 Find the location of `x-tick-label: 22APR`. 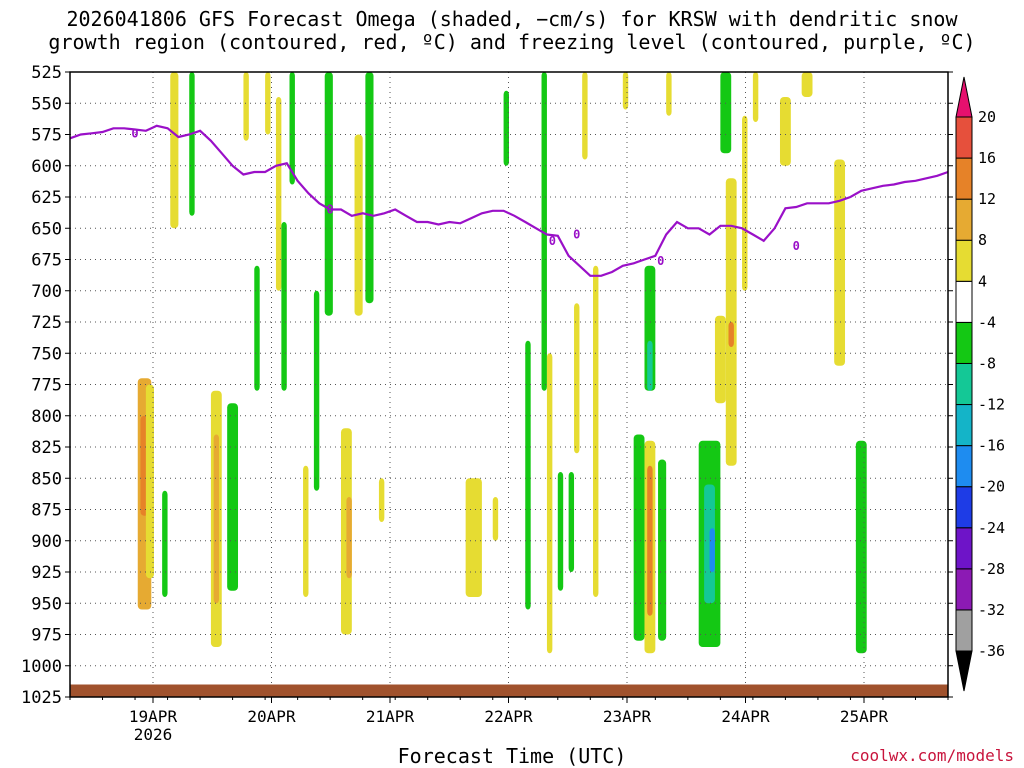

x-tick-label: 22APR is located at coordinates (508, 716).